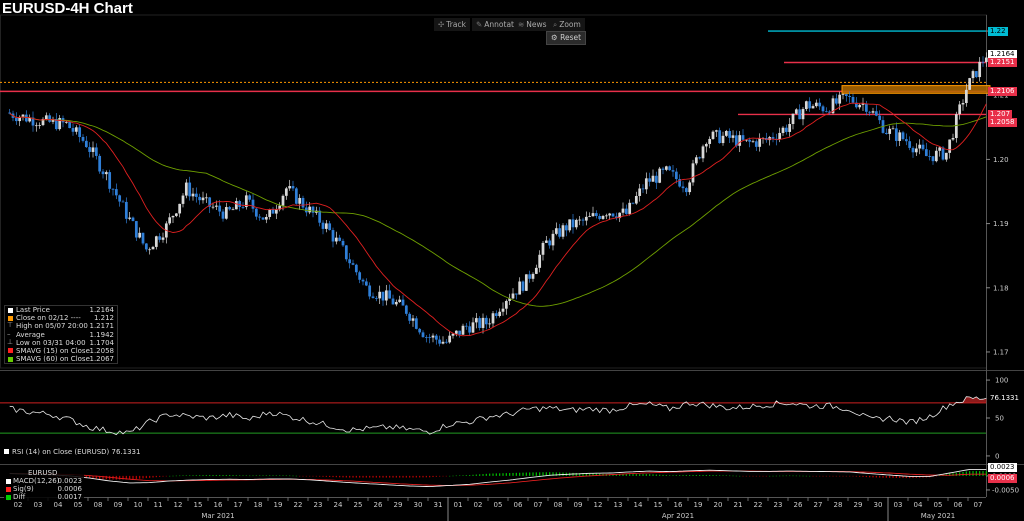 The height and width of the screenshot is (521, 1024). What do you see at coordinates (566, 38) in the screenshot?
I see `reset-button: ⚙ Reset` at bounding box center [566, 38].